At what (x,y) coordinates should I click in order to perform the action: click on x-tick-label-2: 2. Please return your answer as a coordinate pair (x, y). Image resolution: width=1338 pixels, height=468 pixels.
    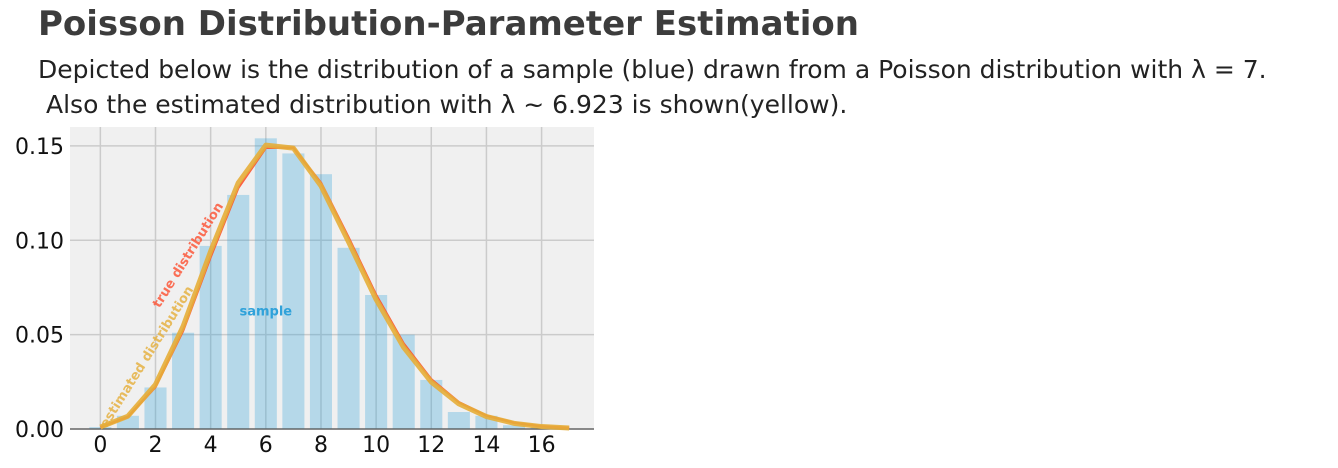
    Looking at the image, I should click on (155, 445).